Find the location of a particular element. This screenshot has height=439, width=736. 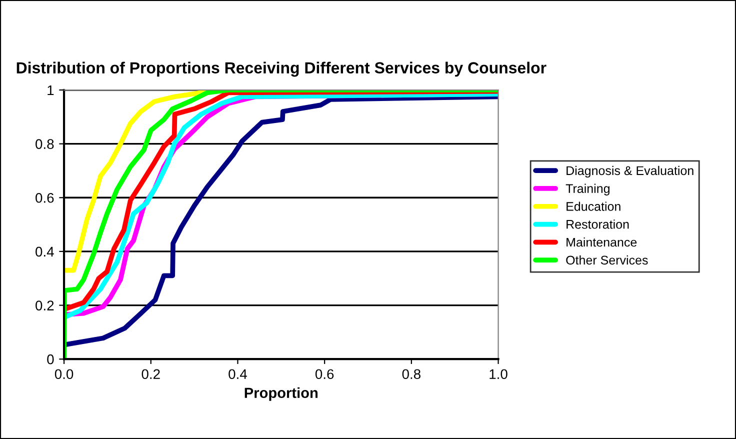

x-tick-label: 0.6 is located at coordinates (324, 374).